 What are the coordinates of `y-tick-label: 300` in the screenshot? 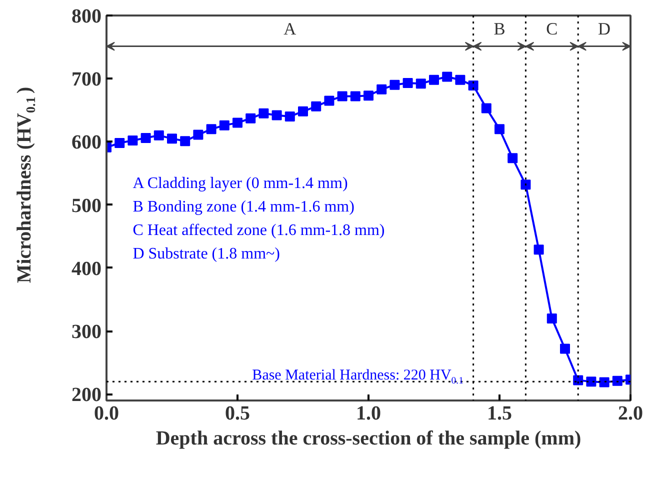 It's located at (87, 332).